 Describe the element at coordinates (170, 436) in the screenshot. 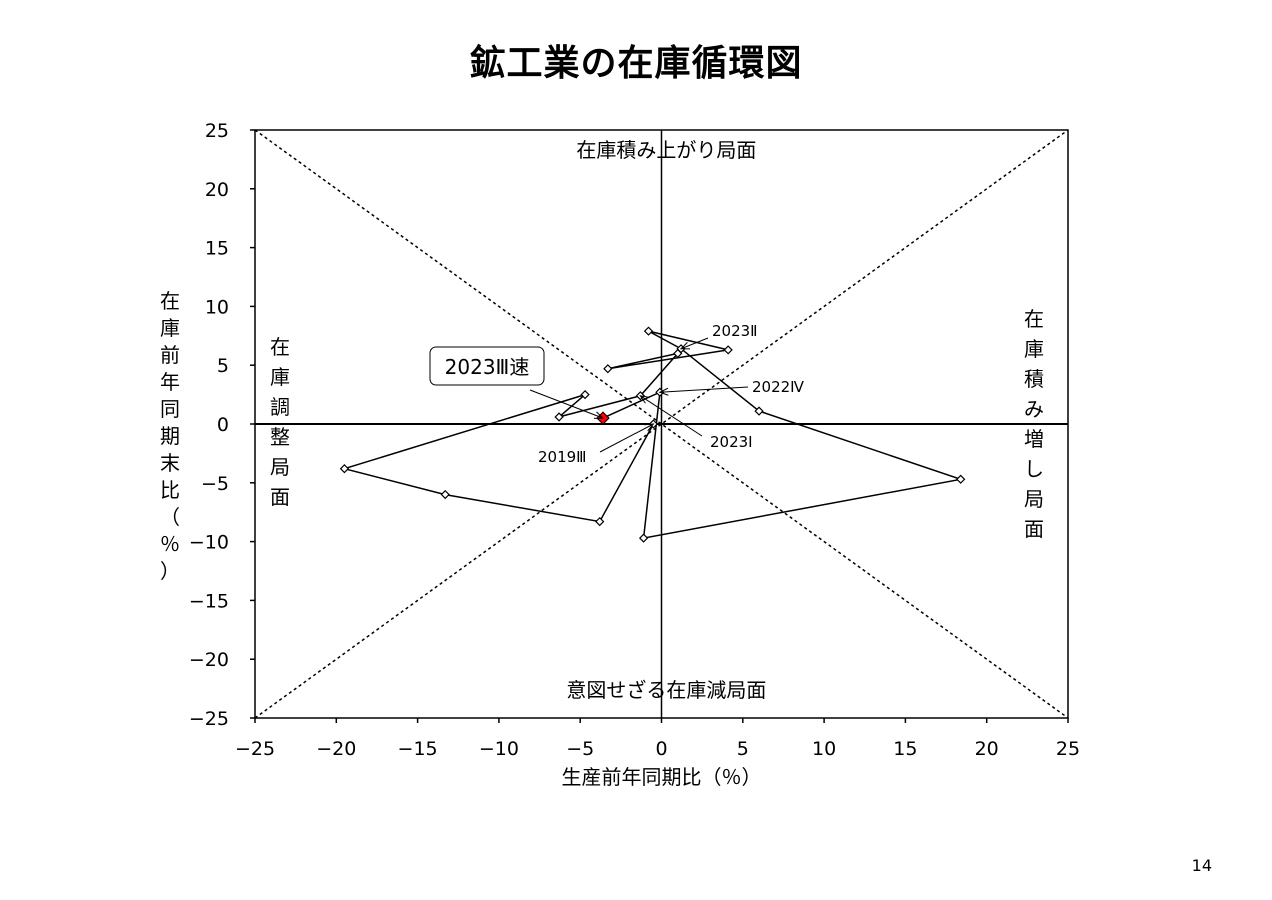

I see `y-axis-title-char: 期` at that location.